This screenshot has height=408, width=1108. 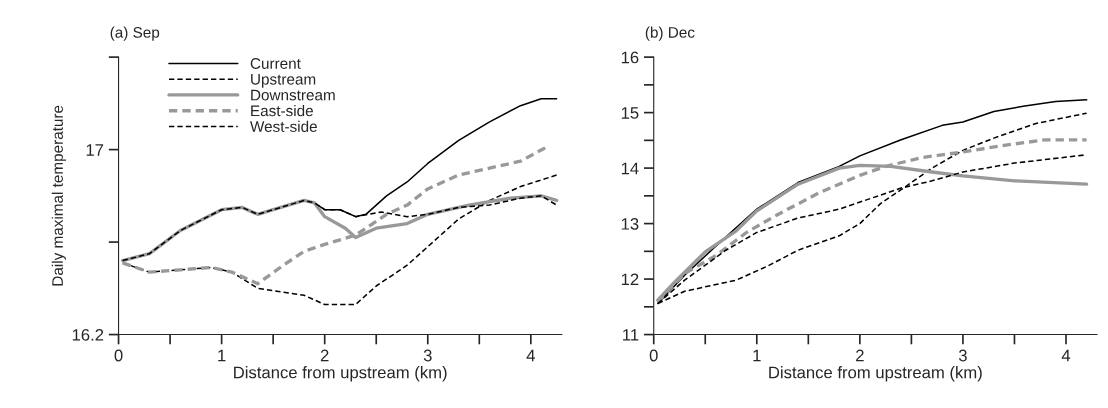 What do you see at coordinates (630, 279) in the screenshot?
I see `y-tick-label: 12` at bounding box center [630, 279].